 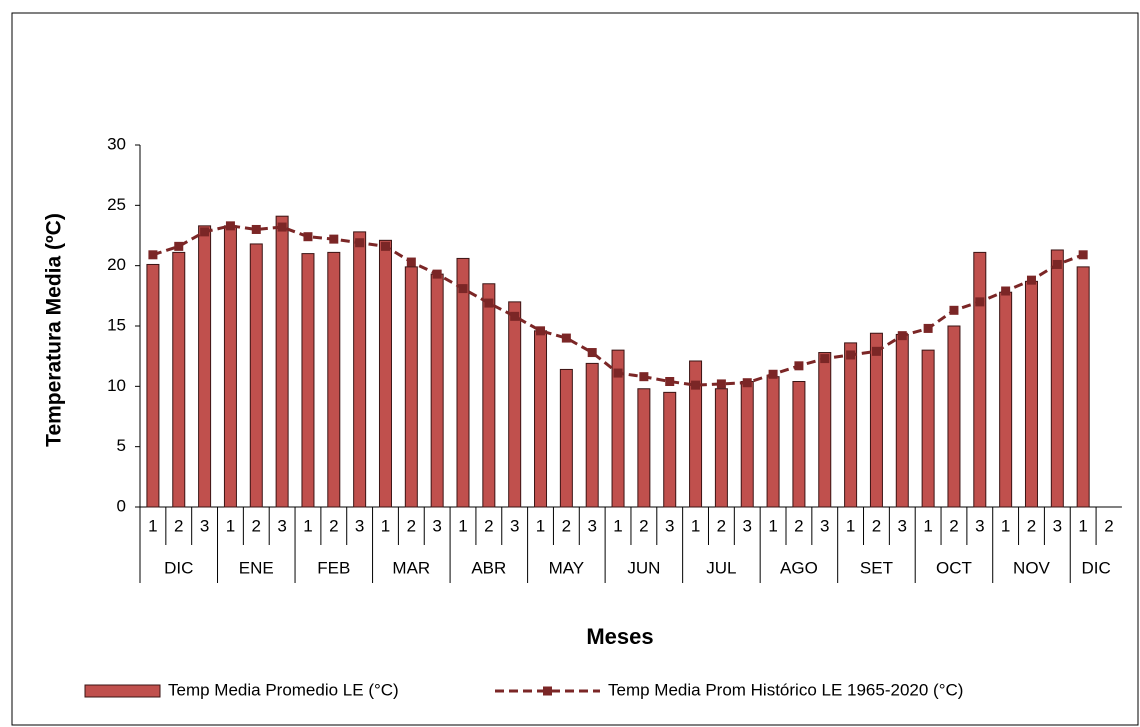 I want to click on y-tick-label: 25, so click(x=116, y=204).